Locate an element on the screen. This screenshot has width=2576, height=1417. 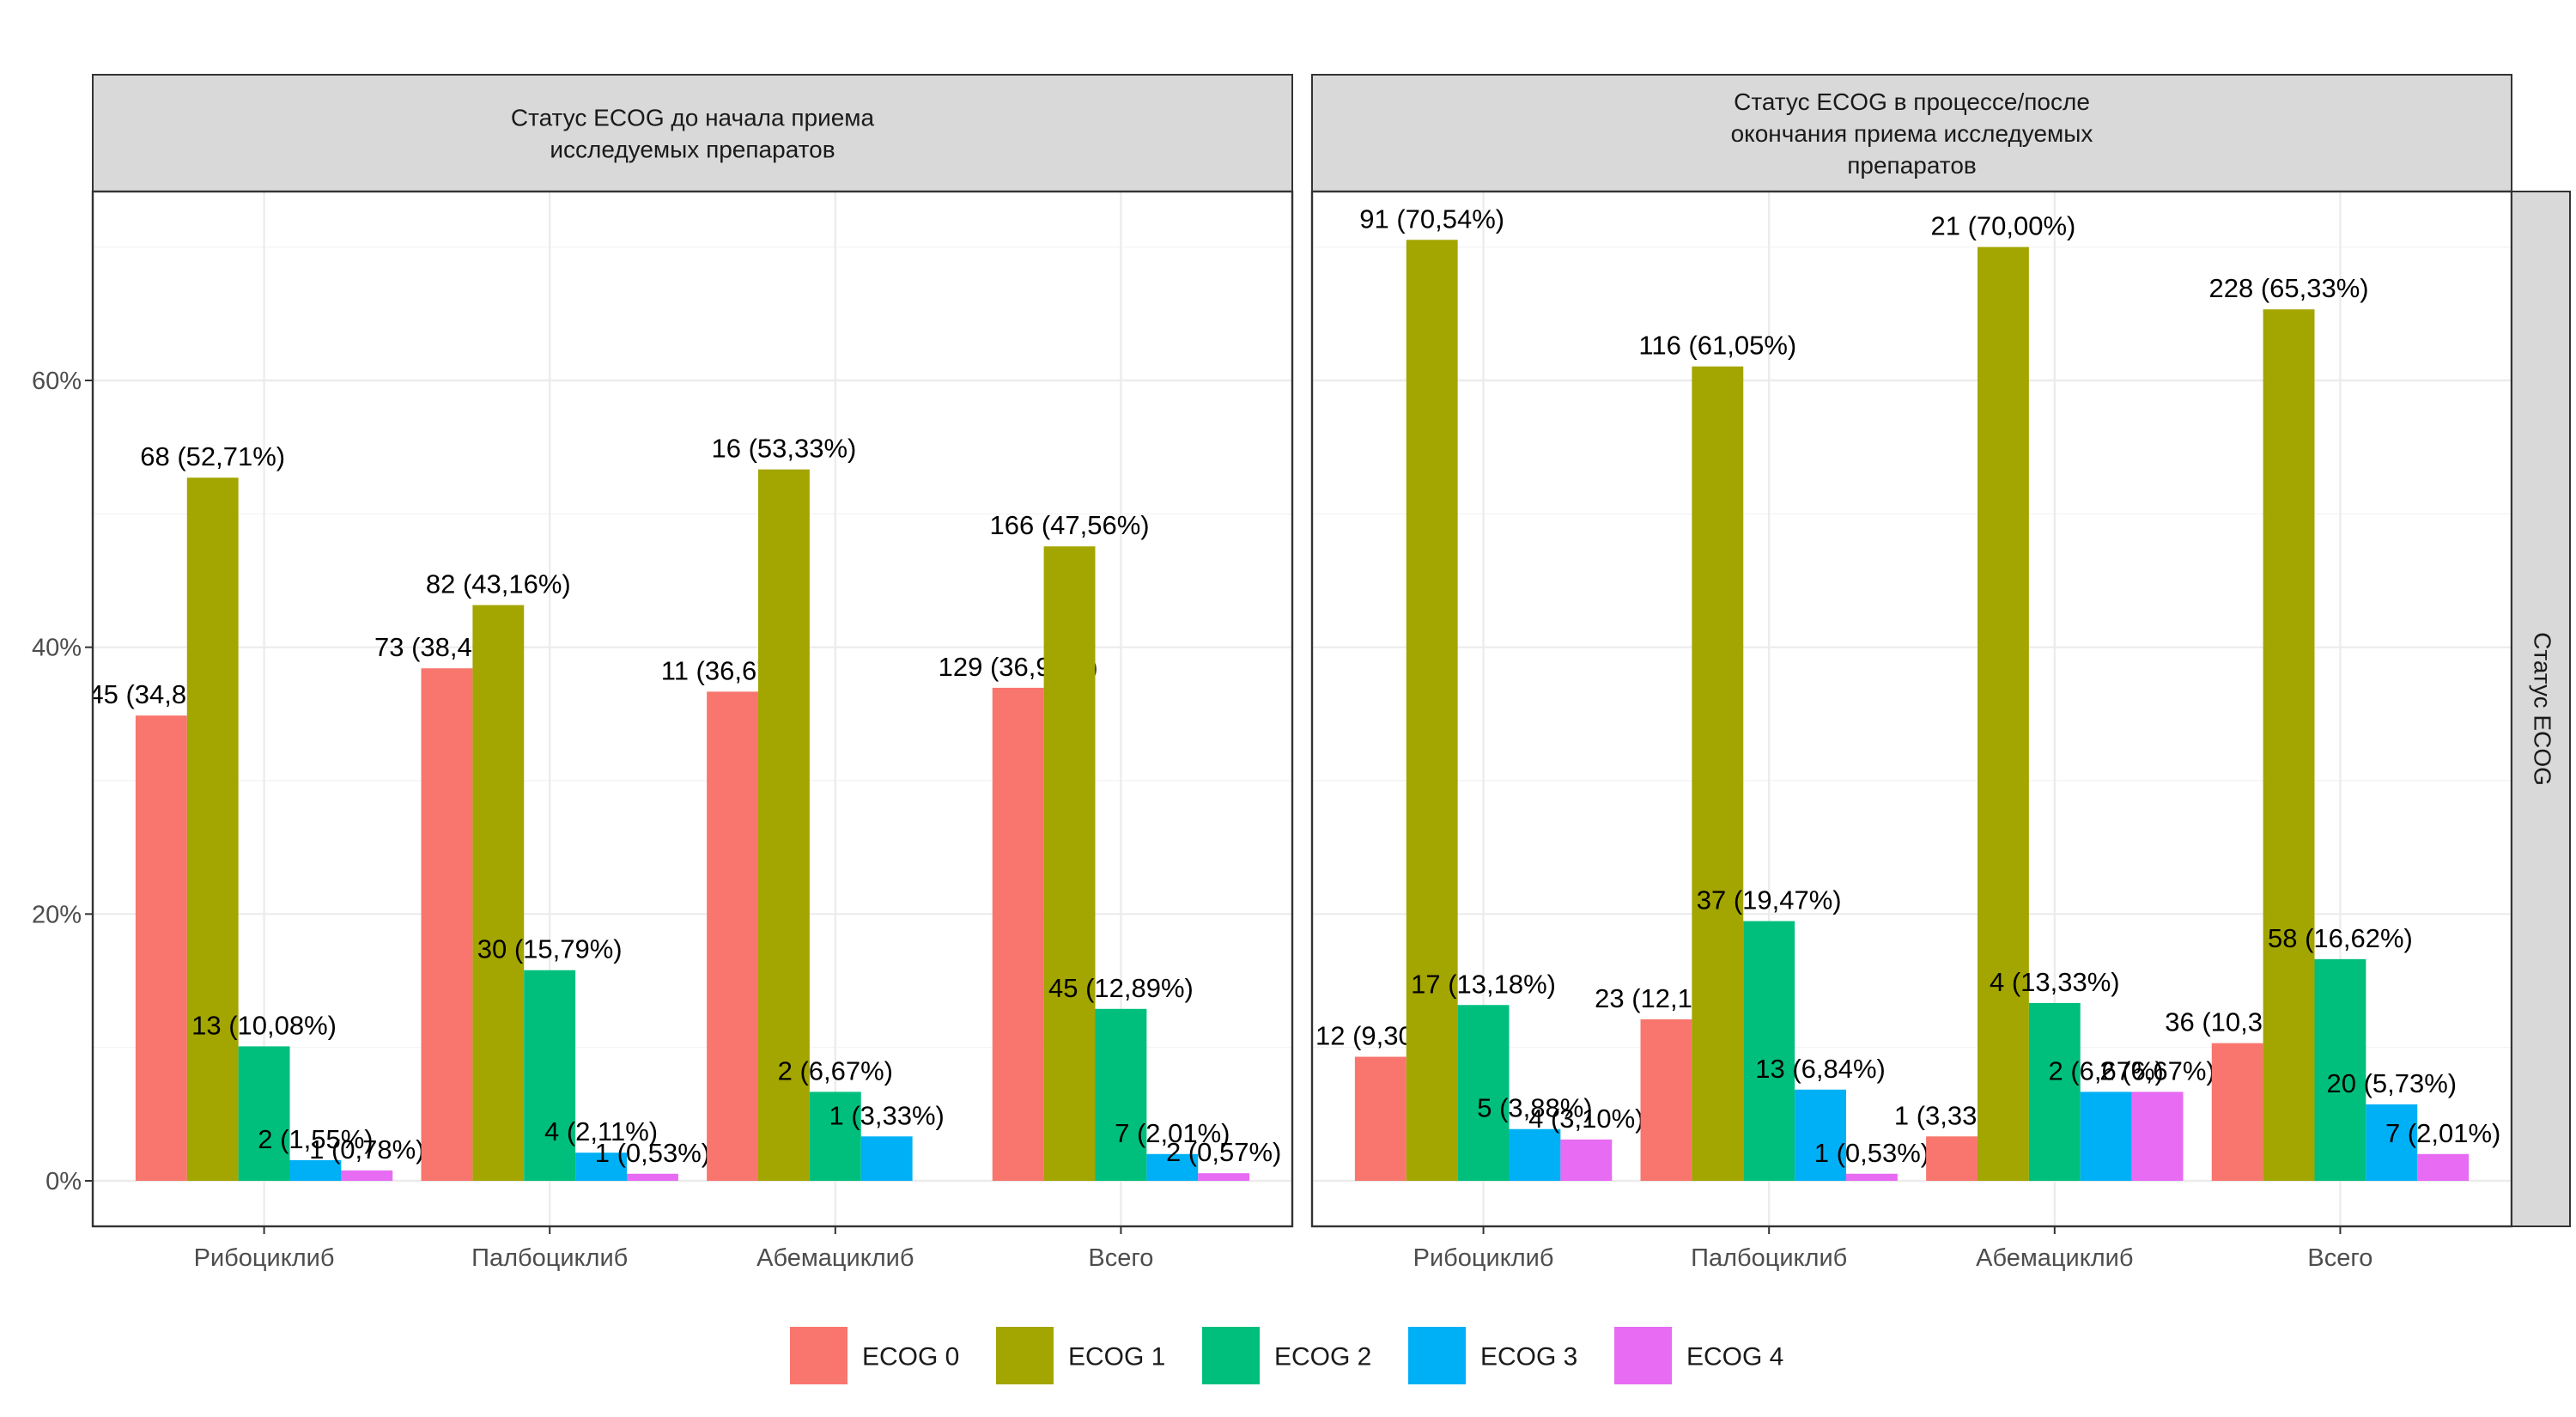
strip-background is located at coordinates (1911, 133).